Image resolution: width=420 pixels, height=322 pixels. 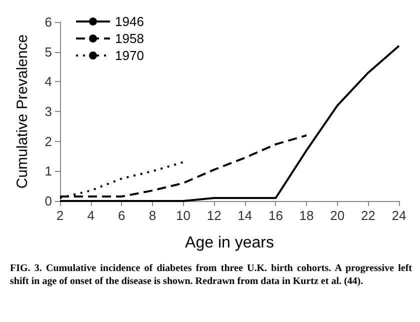 I want to click on x-tick-label: 10, so click(x=183, y=215).